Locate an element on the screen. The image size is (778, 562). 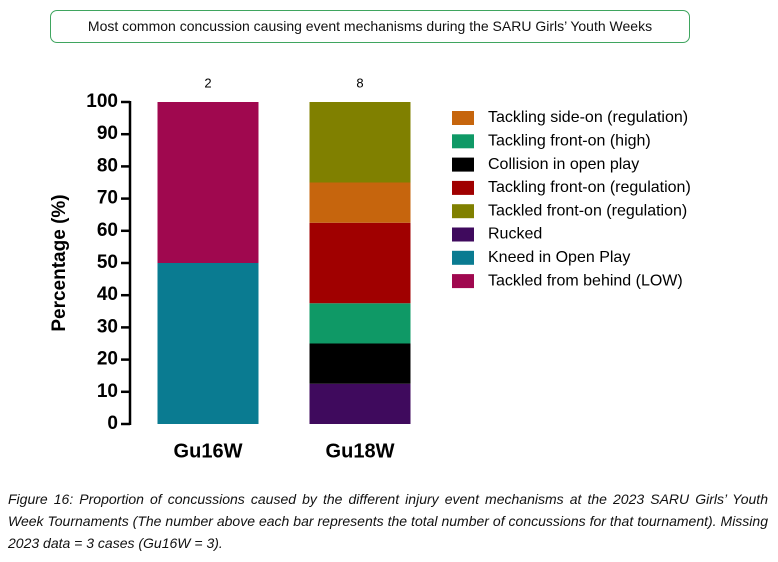
y-tick-label: 10 is located at coordinates (107, 391).